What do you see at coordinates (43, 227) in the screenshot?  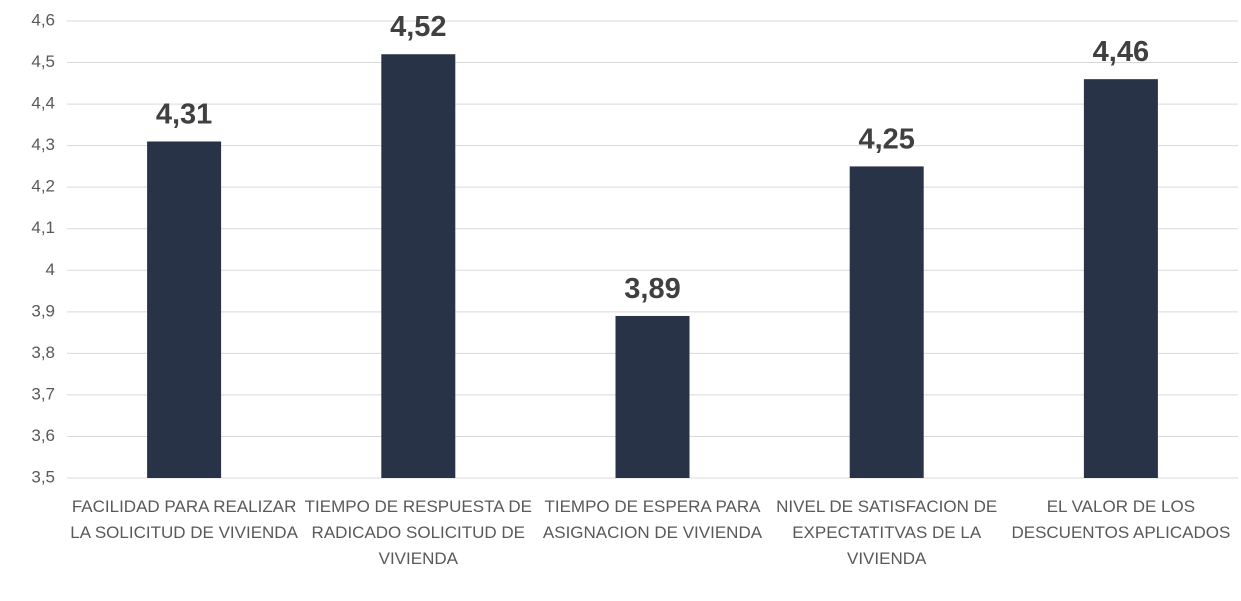 I see `y-tick-label: 4,1` at bounding box center [43, 227].